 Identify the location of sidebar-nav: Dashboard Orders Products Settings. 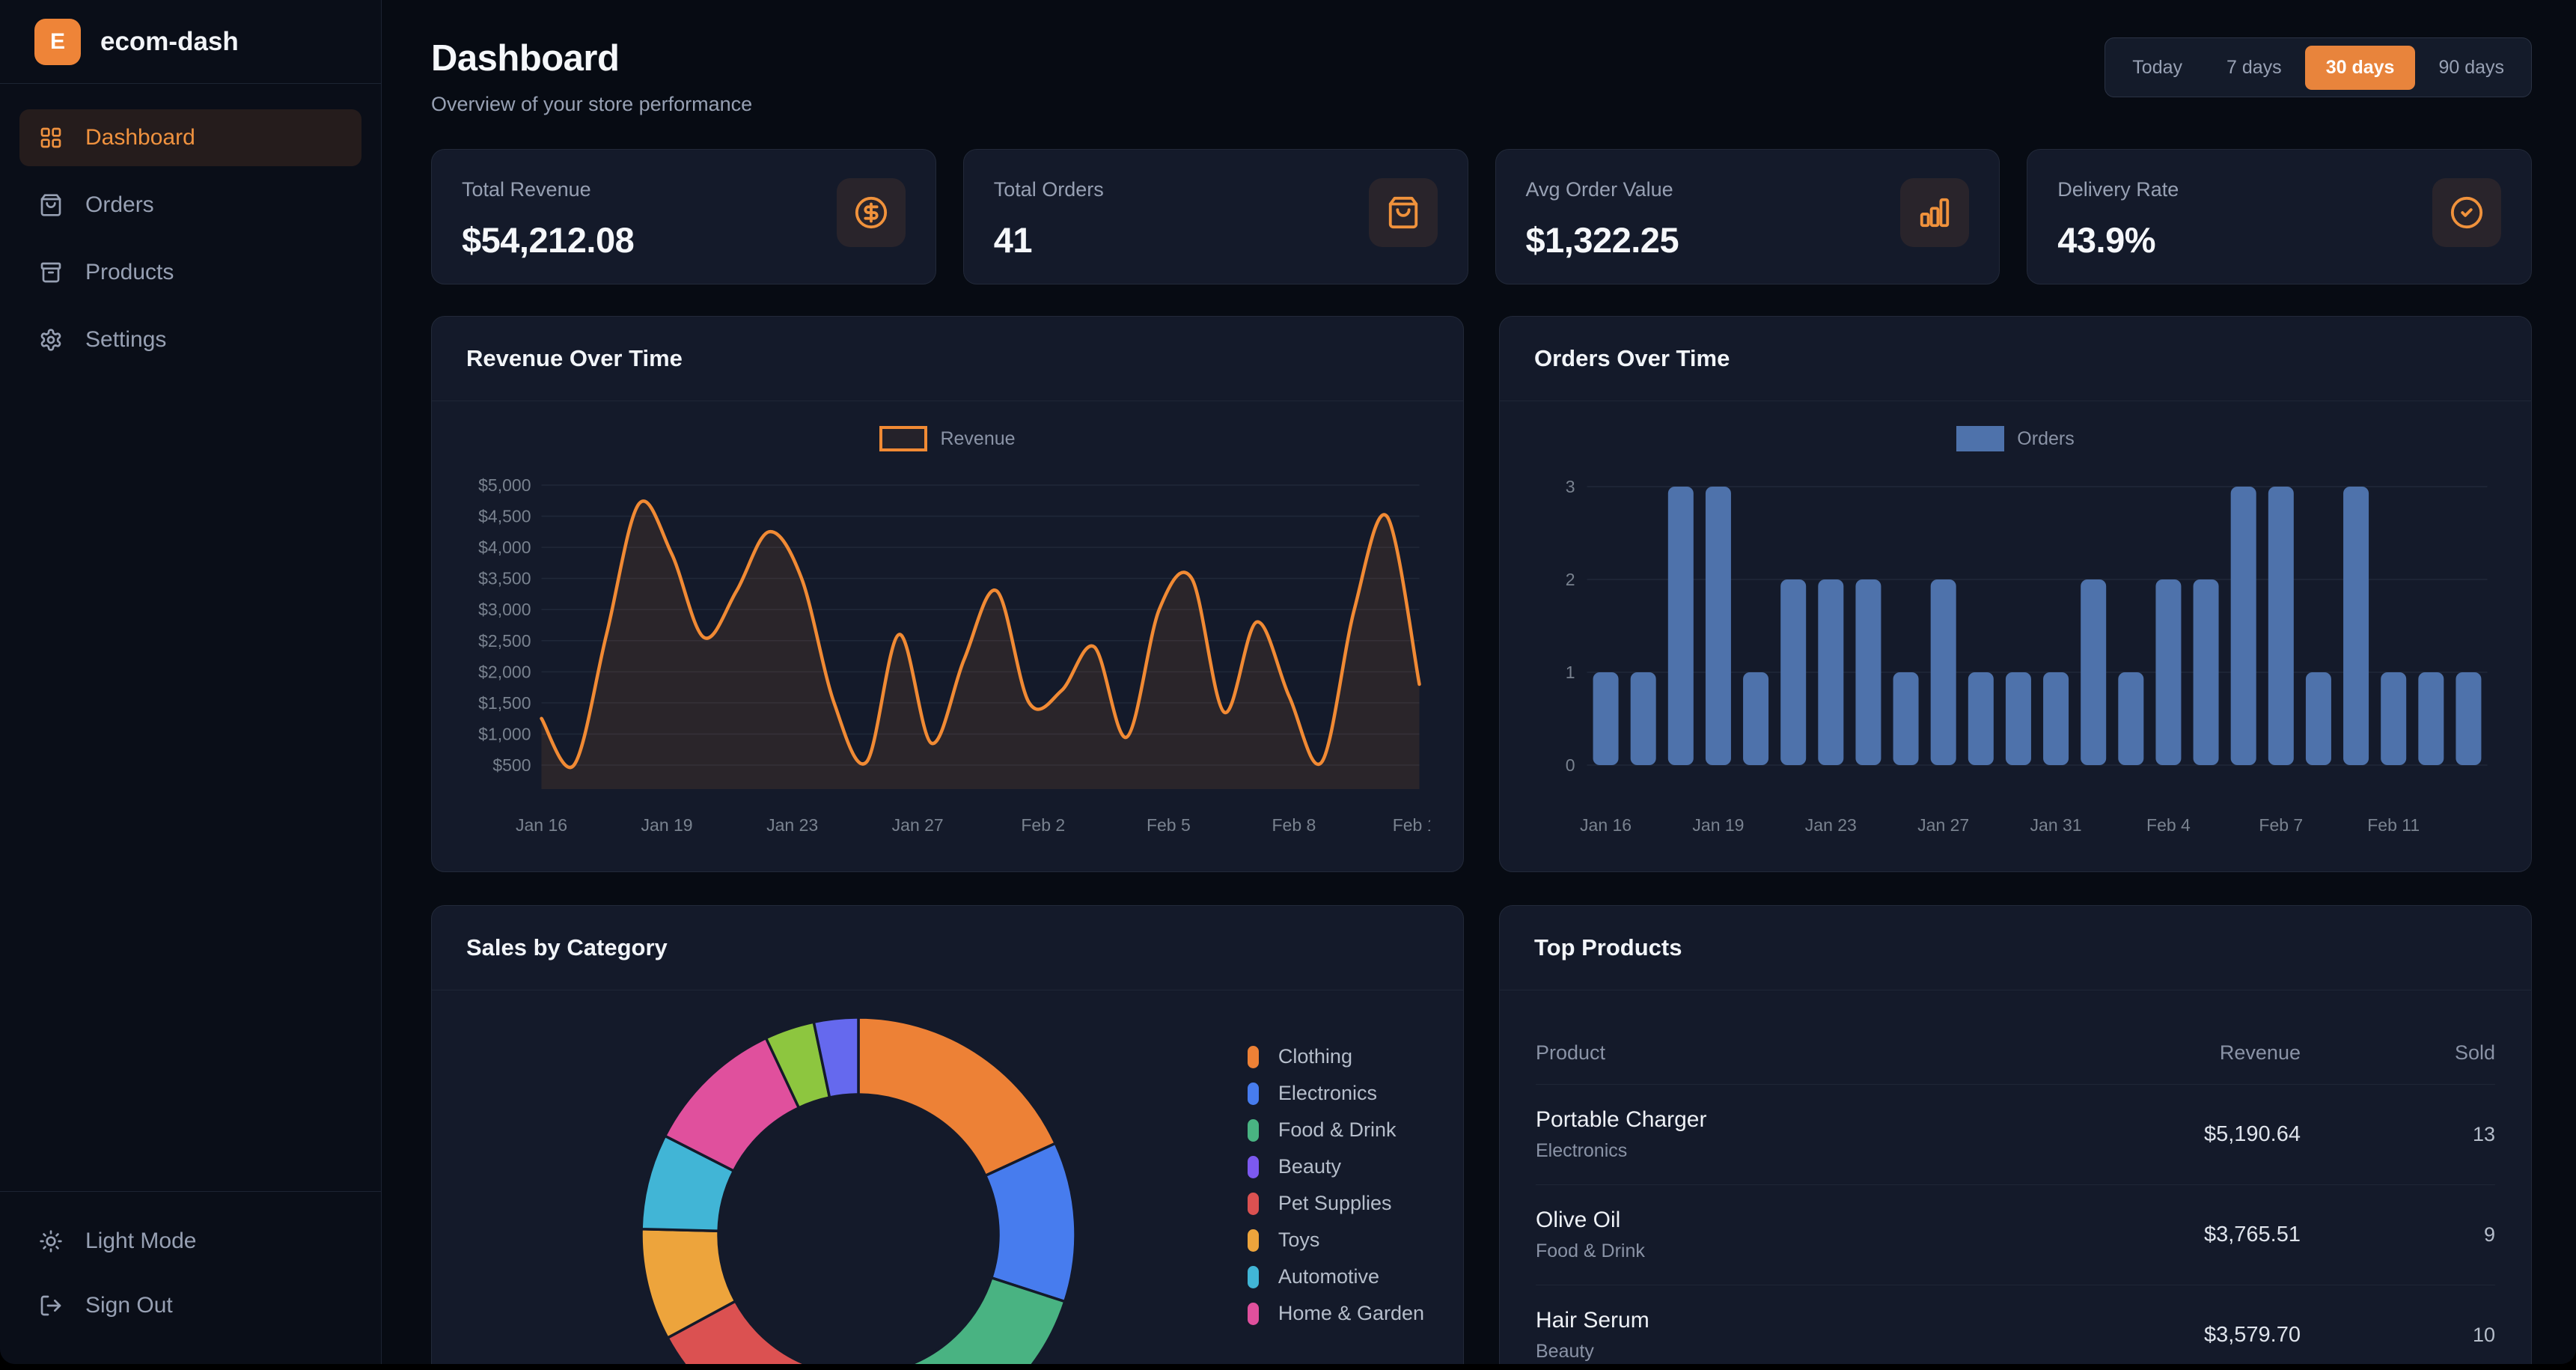
(190, 239).